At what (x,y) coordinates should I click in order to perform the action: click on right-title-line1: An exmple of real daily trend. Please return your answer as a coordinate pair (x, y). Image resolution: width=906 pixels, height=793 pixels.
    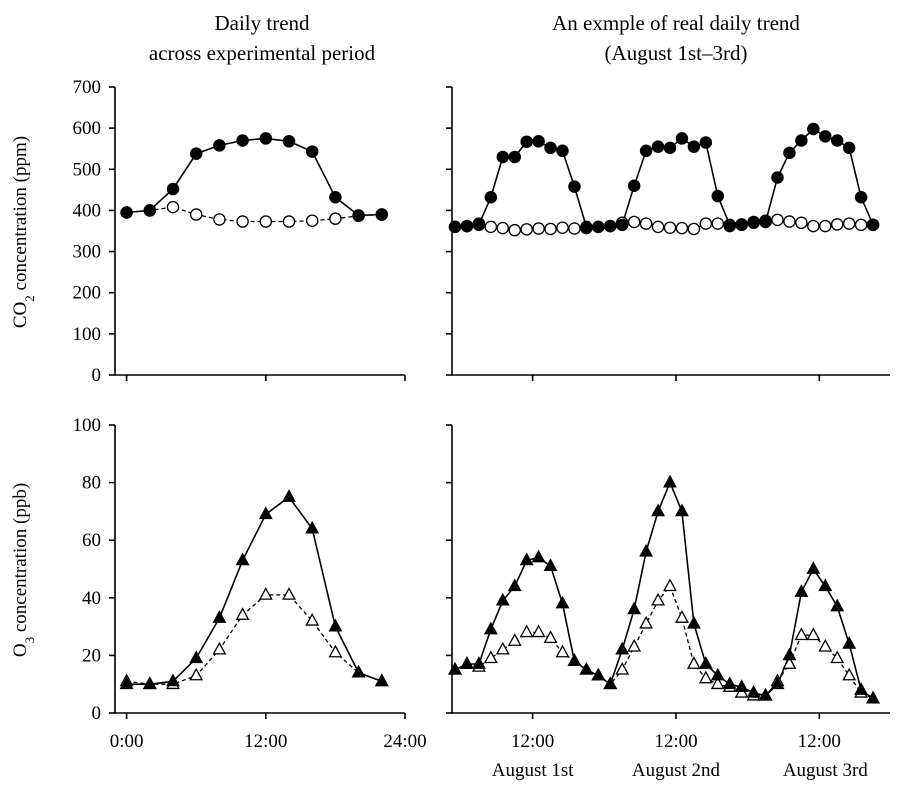
    Looking at the image, I should click on (676, 23).